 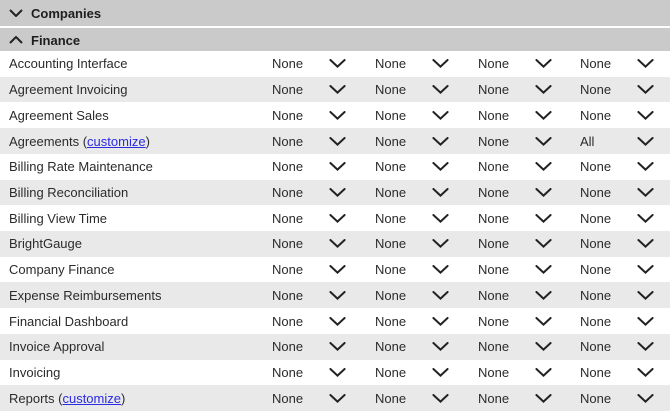 I want to click on section-header-finance: Finance, so click(x=335, y=39).